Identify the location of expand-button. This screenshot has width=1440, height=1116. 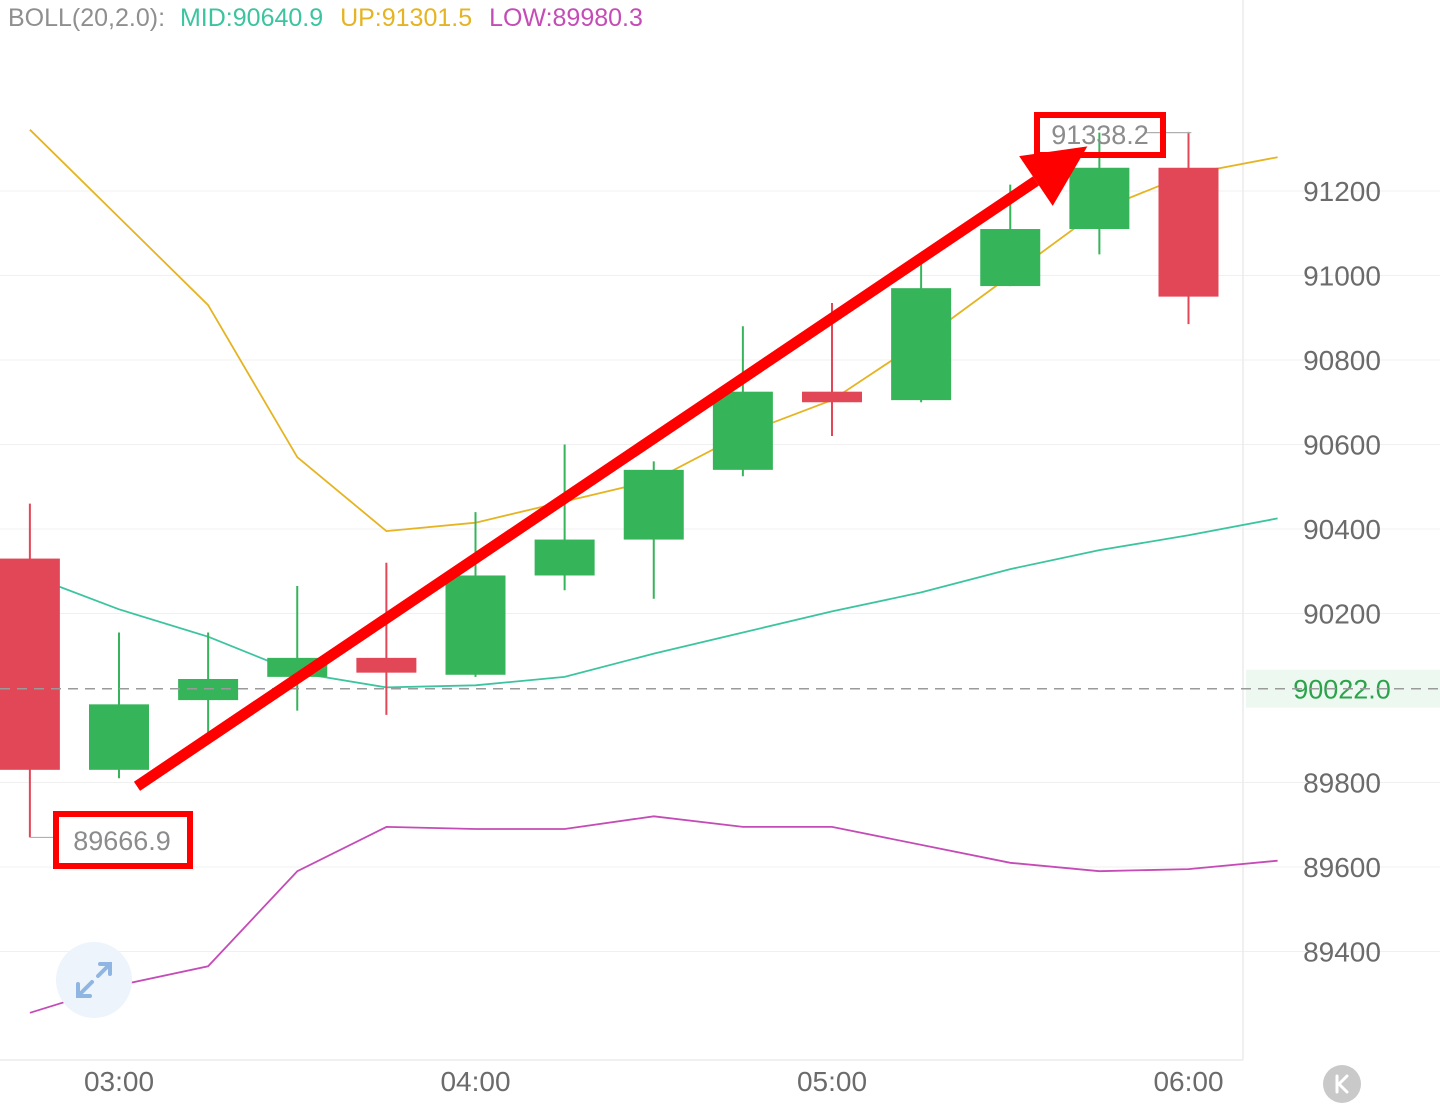
(94, 980).